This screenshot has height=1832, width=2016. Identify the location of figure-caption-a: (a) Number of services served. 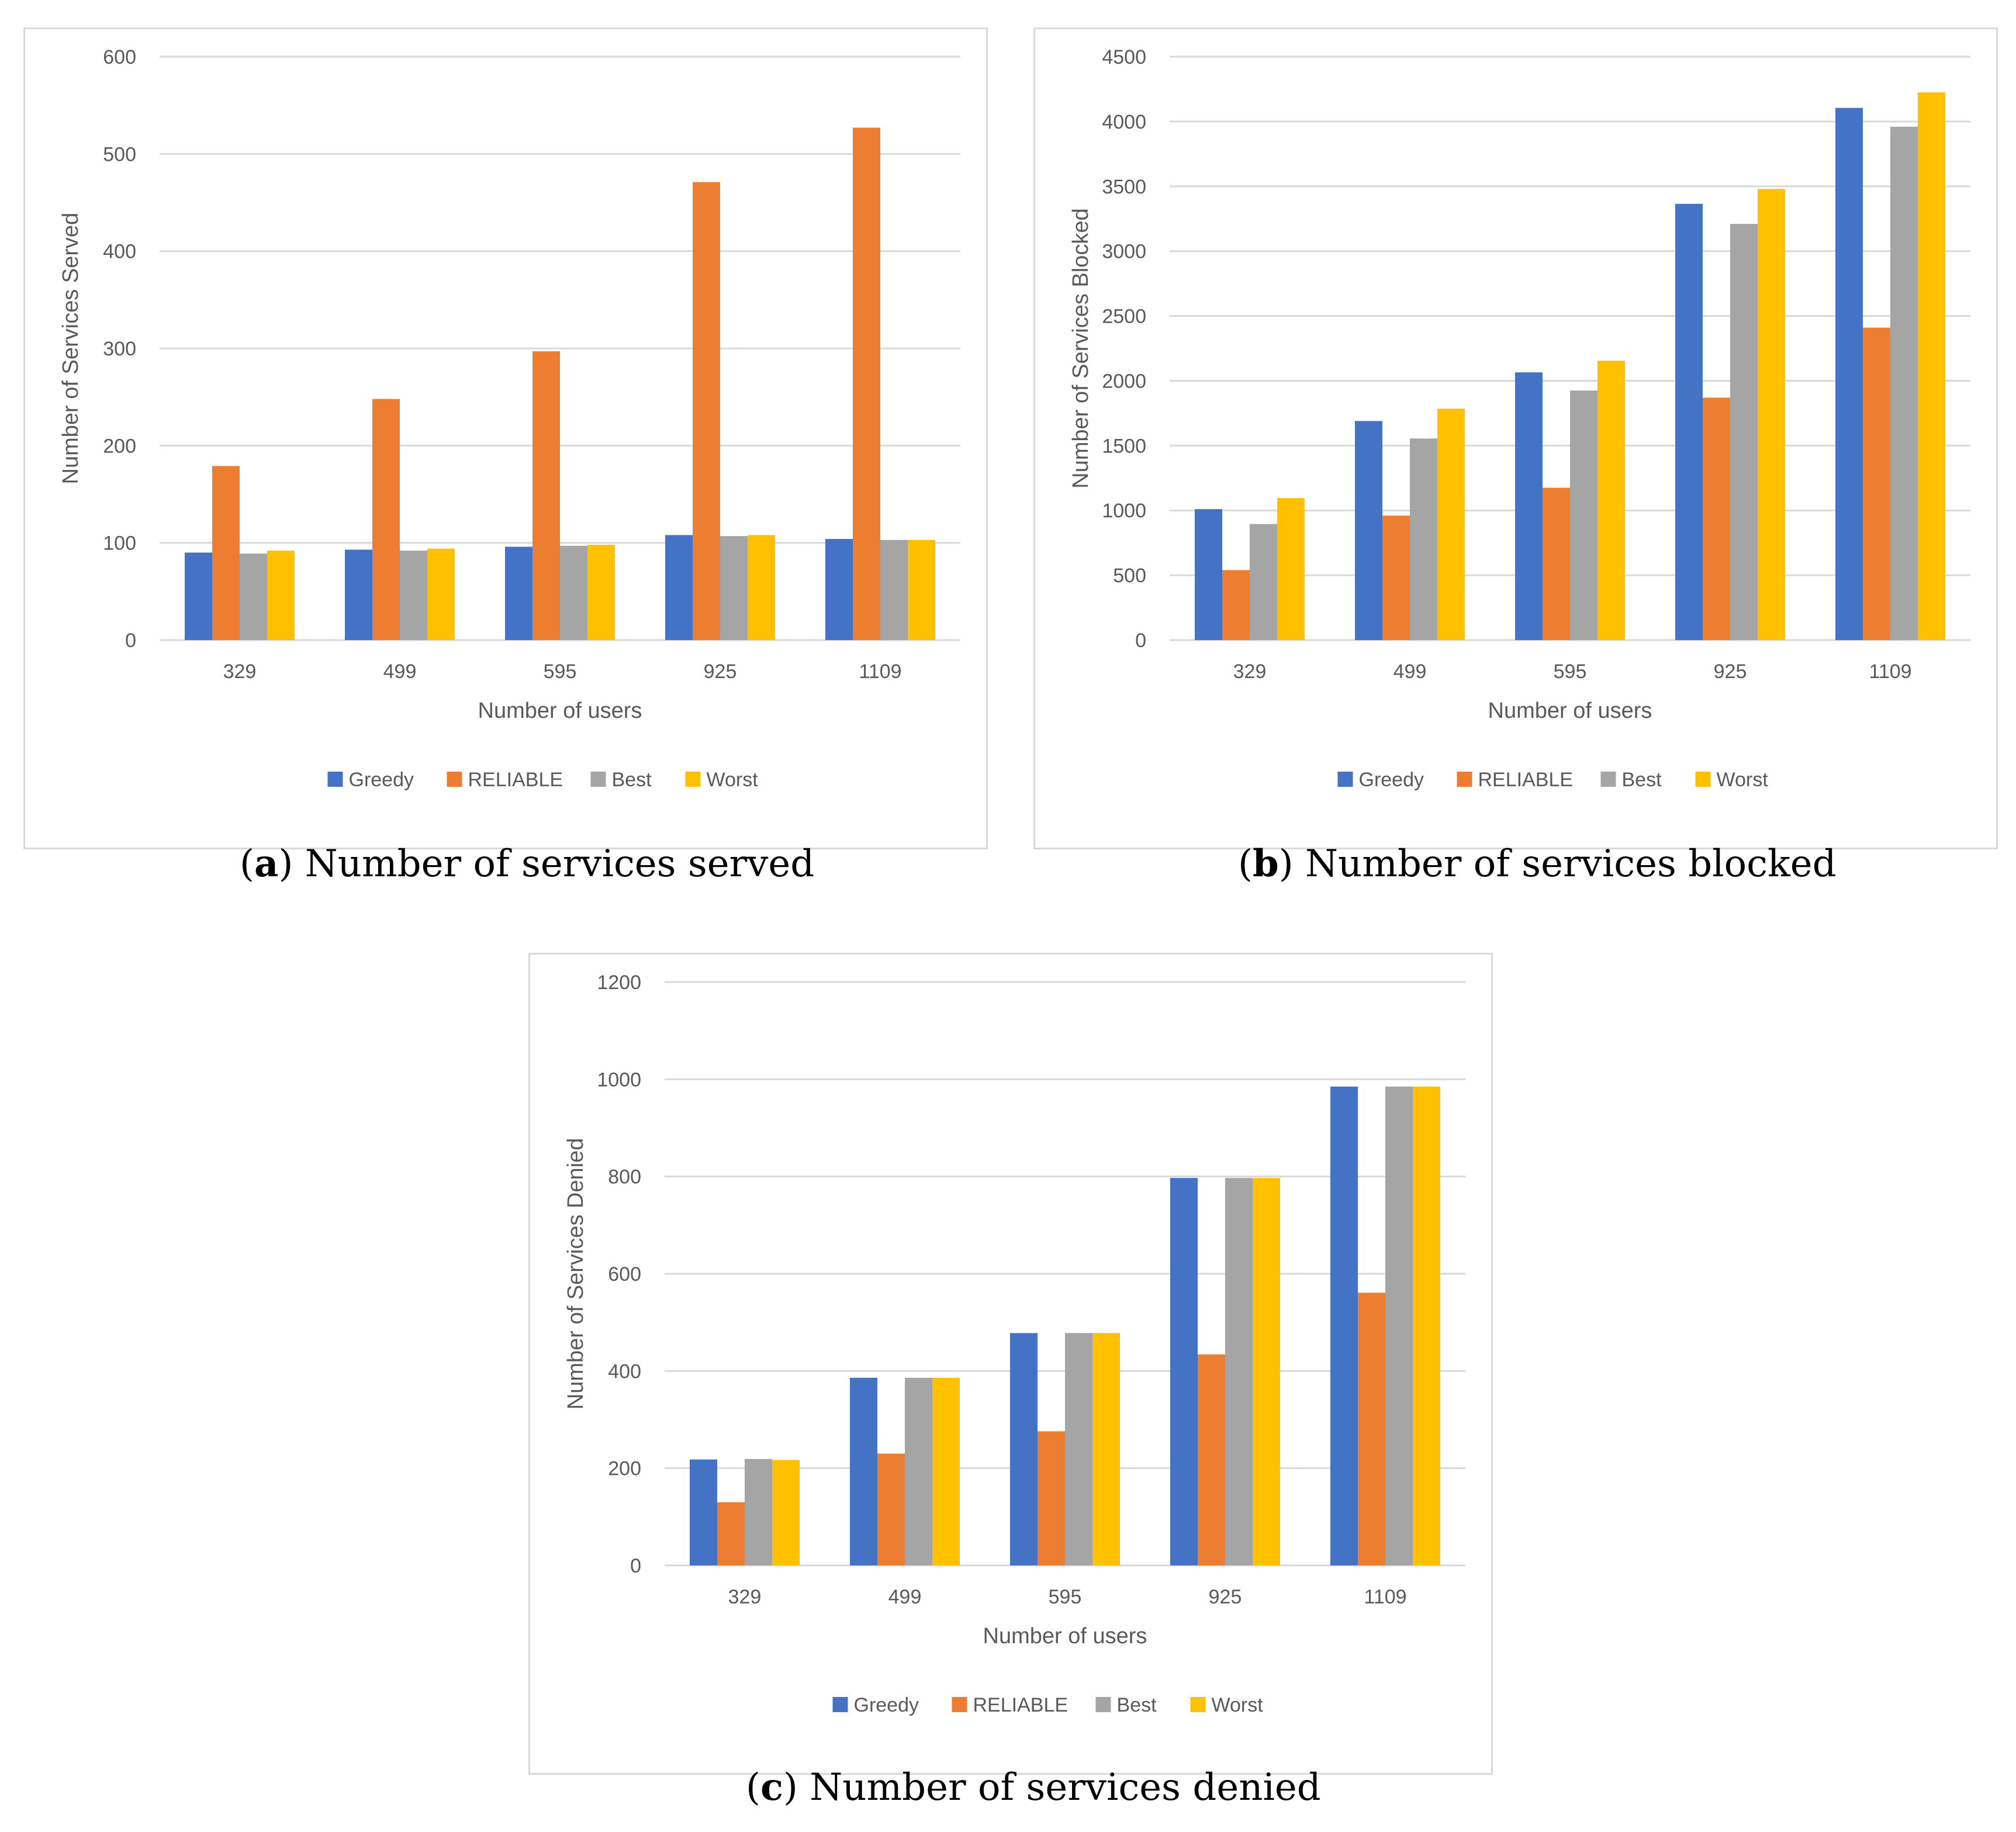
(527, 864).